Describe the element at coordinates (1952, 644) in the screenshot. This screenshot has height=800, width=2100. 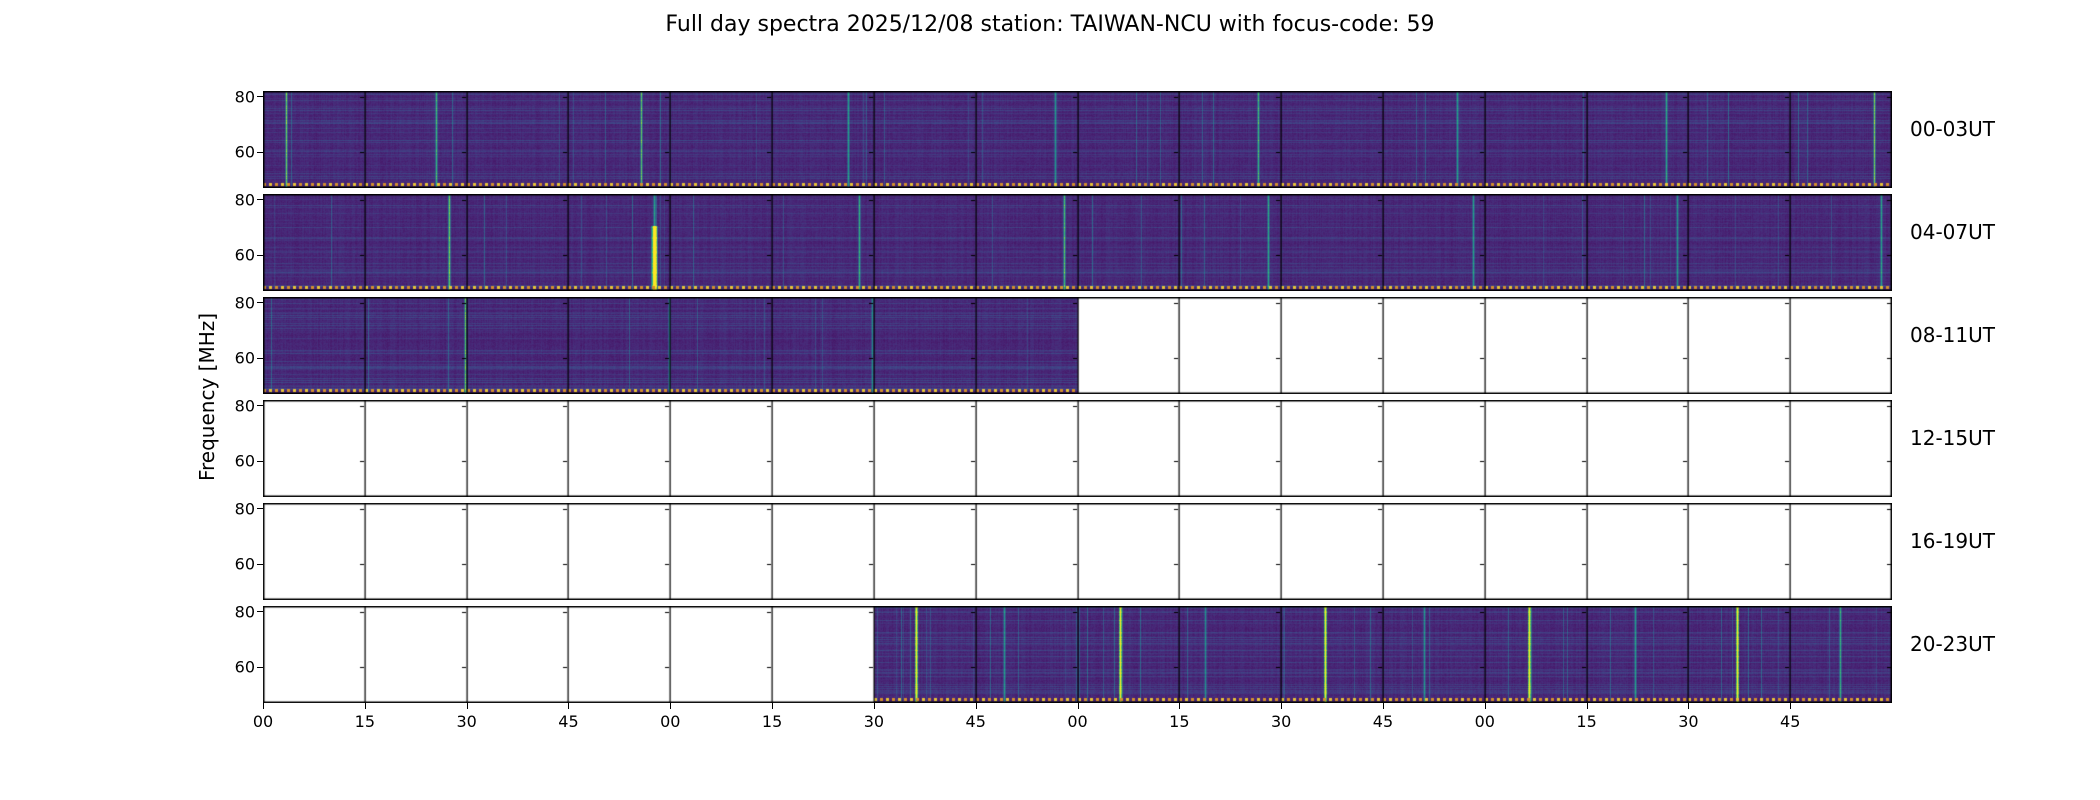
I see `row-time-label: 20-23UT` at that location.